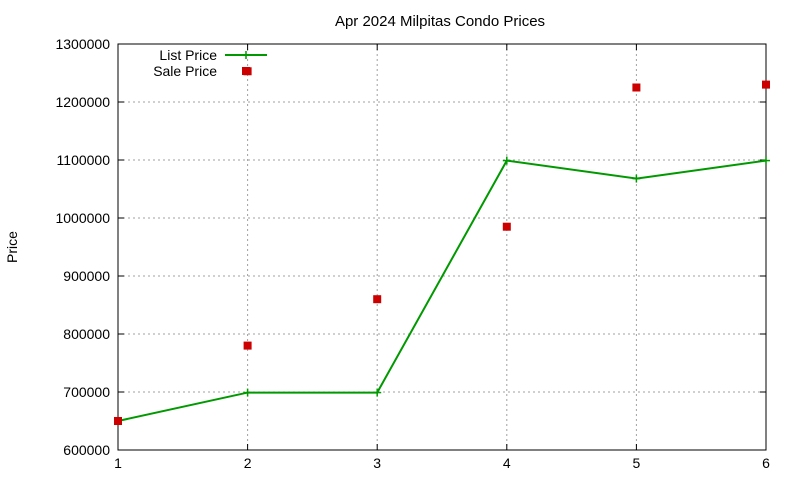  I want to click on y-axis-label: Price, so click(12, 247).